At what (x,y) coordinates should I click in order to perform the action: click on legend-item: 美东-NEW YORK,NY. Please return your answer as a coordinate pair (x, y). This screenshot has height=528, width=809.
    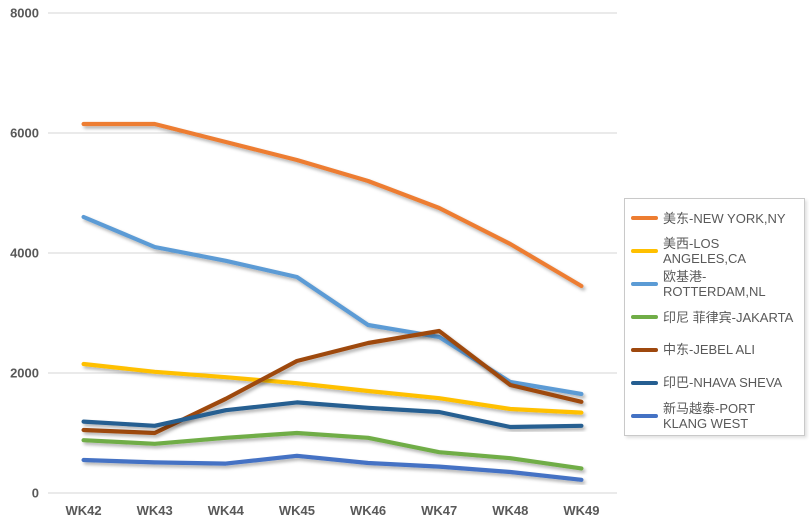
    Looking at the image, I should click on (716, 218).